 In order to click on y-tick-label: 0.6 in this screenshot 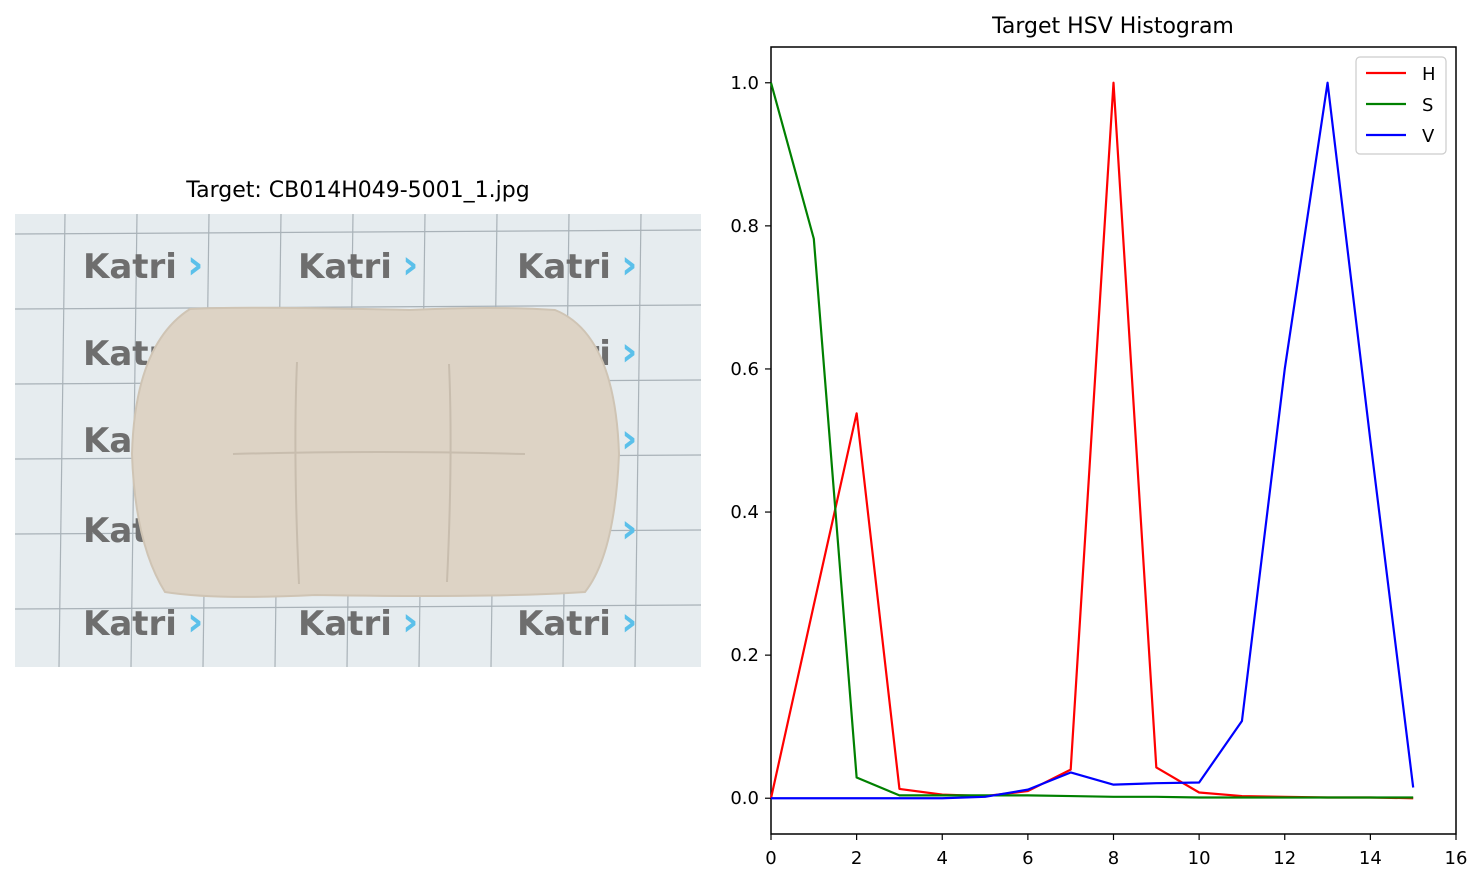, I will do `click(744, 369)`.